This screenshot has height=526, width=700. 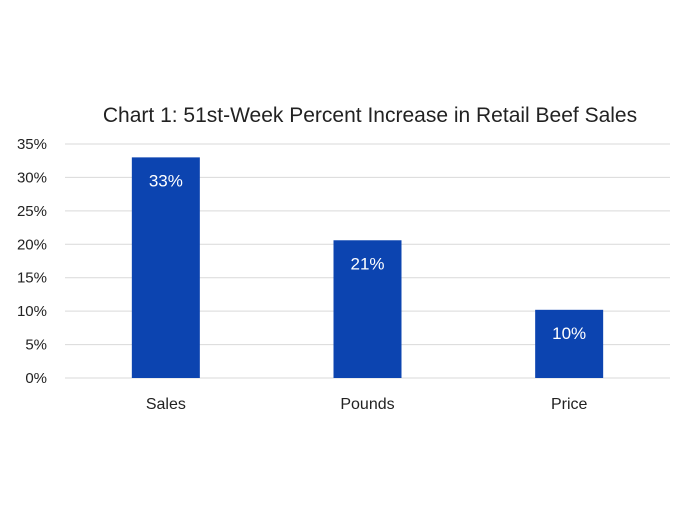 I want to click on bar-pounds, so click(x=367, y=309).